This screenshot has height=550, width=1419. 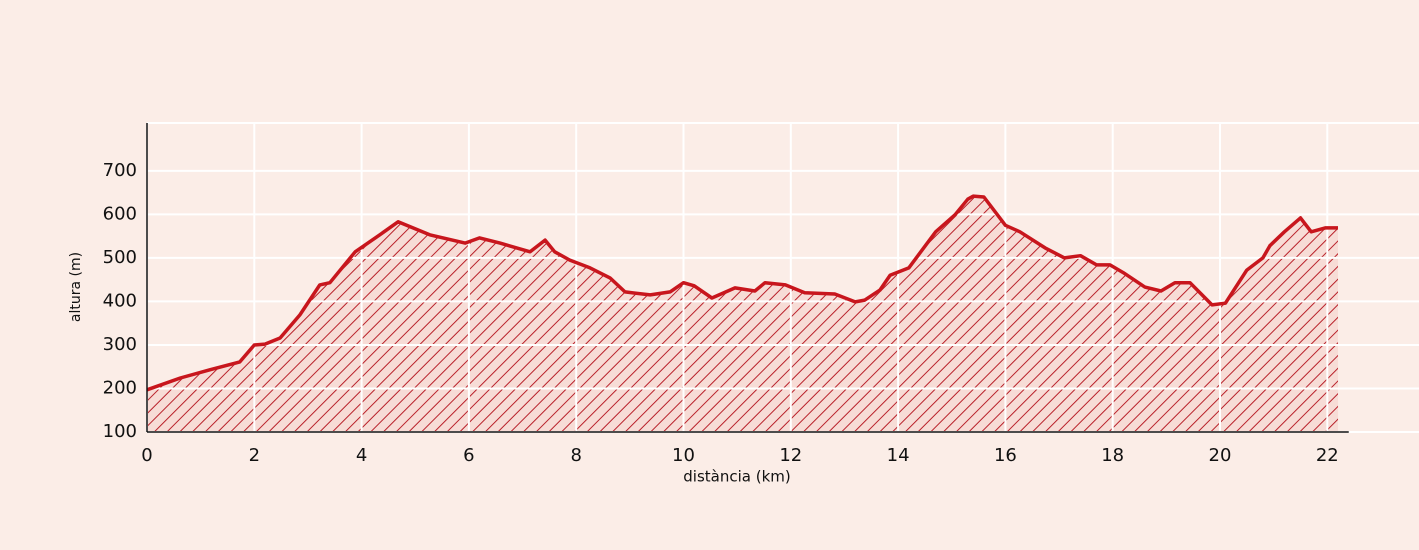 I want to click on y-tick-label: 700, so click(x=120, y=170).